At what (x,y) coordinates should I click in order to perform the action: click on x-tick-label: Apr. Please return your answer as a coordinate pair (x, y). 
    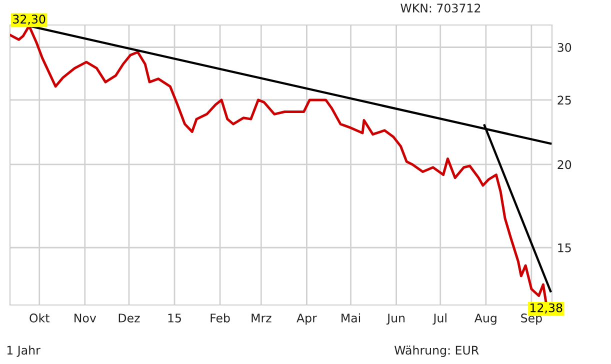
    Looking at the image, I should click on (306, 319).